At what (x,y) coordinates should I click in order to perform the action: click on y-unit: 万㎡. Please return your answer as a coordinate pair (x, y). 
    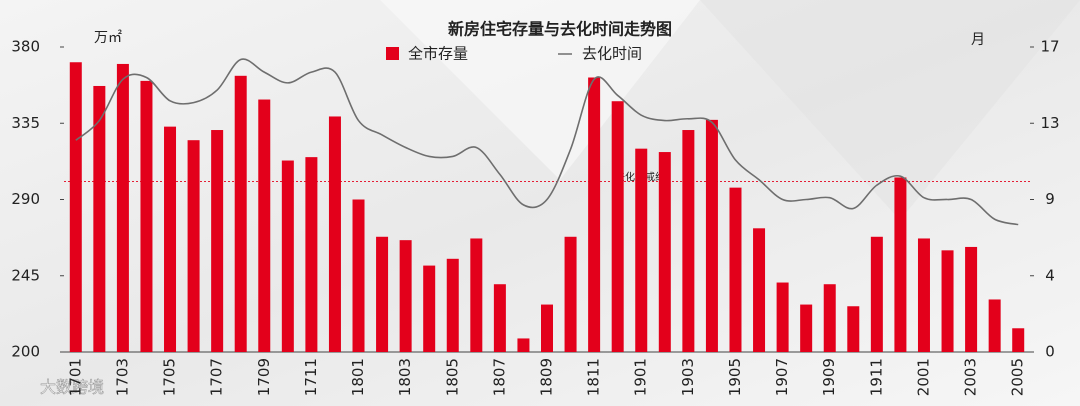
    Looking at the image, I should click on (108, 38).